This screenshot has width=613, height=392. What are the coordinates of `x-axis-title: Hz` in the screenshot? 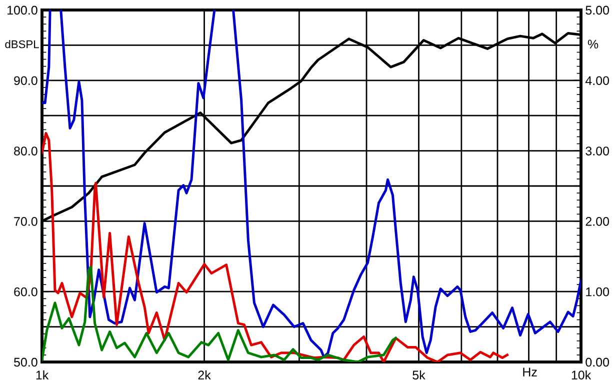 It's located at (530, 372).